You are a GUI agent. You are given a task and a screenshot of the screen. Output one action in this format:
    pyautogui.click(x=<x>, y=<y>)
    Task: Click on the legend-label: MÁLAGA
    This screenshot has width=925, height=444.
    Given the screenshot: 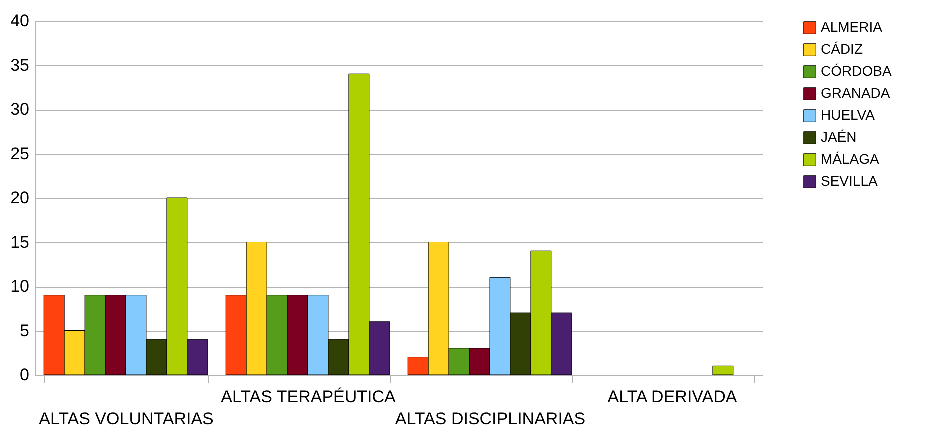 What is the action you would take?
    pyautogui.click(x=850, y=159)
    